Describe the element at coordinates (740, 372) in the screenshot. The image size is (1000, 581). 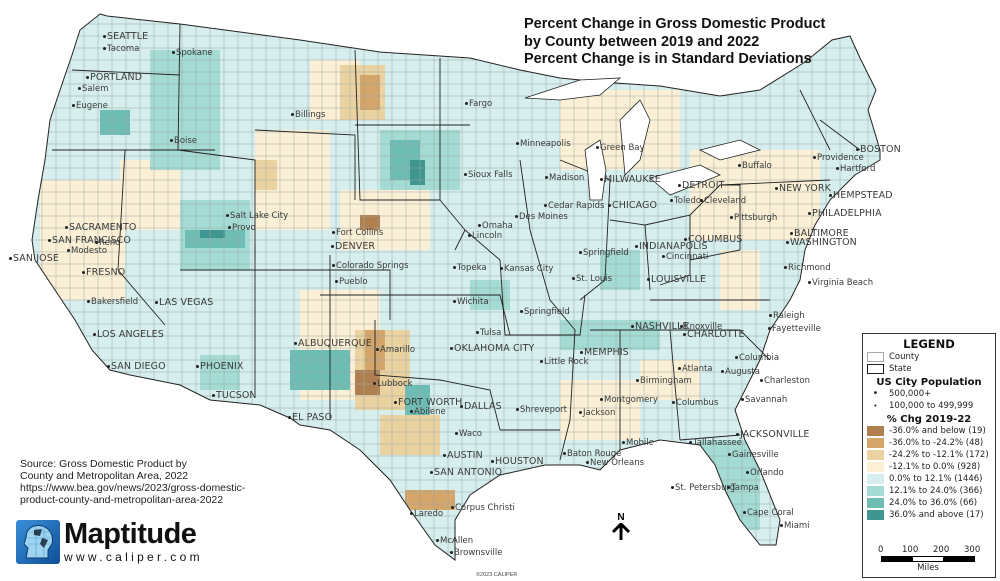
I see `city-label: Augusta` at that location.